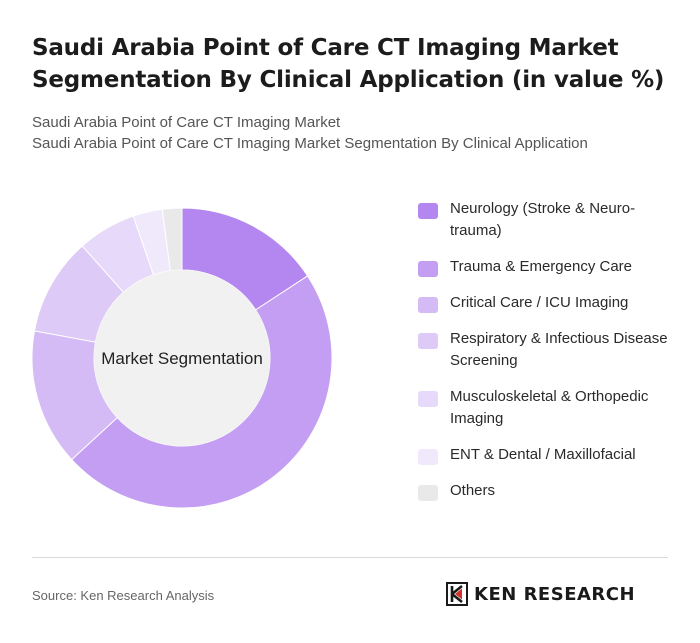 This screenshot has width=700, height=643. Describe the element at coordinates (543, 454) in the screenshot. I see `legend-label: ENT & Dental / Maxillofacial` at that location.